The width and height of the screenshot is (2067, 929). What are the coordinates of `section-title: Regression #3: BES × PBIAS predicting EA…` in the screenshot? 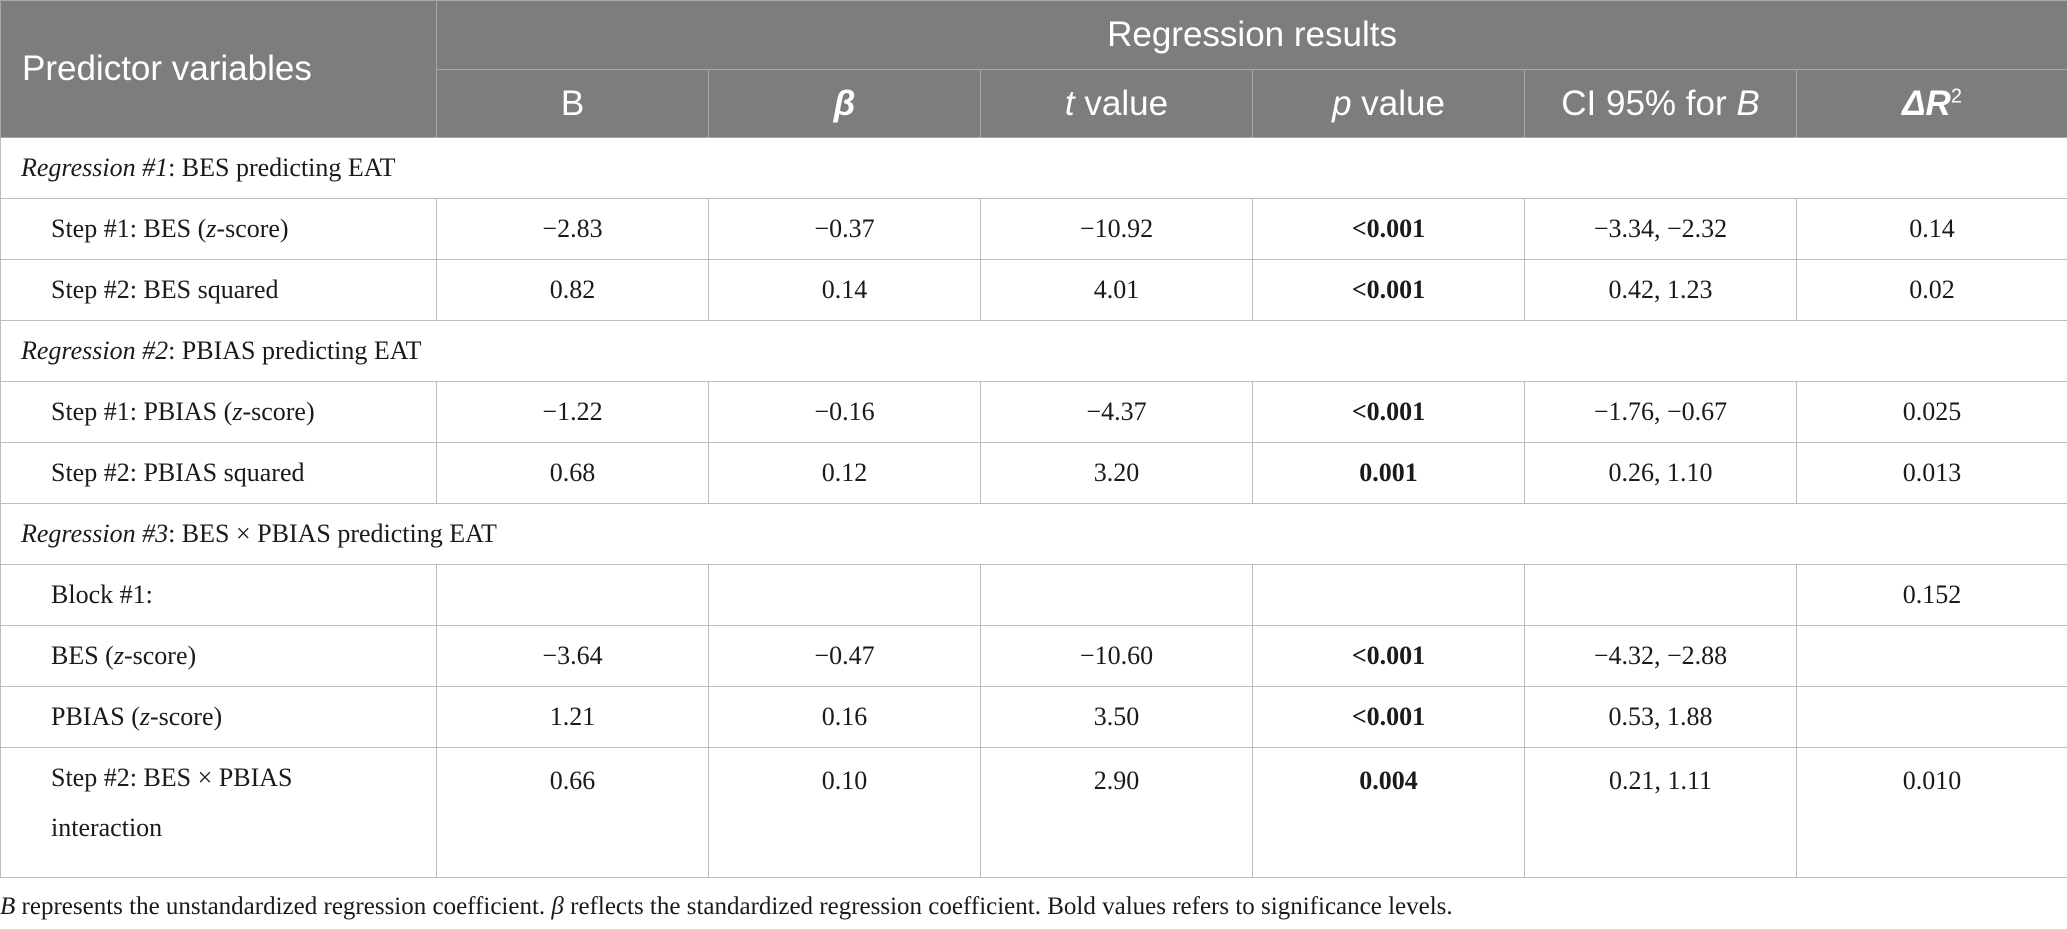 It's located at (1033, 534).